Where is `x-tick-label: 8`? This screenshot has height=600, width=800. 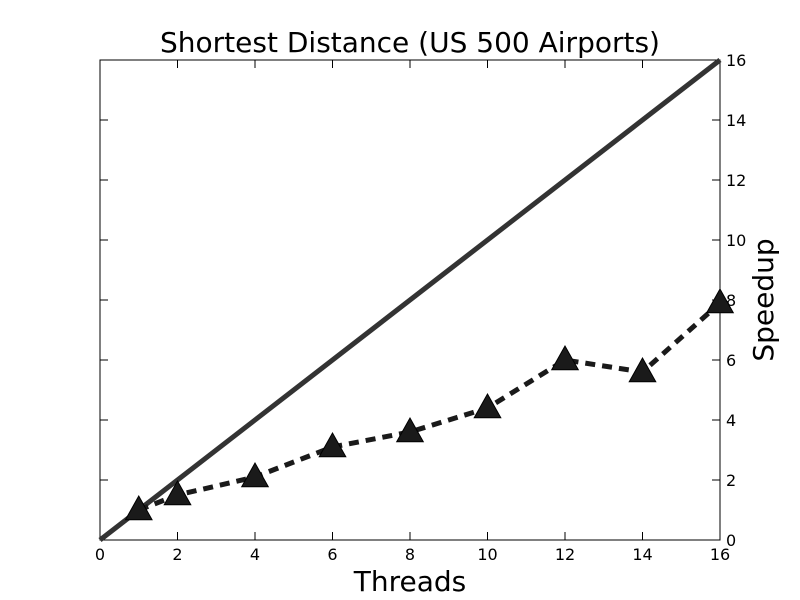 x-tick-label: 8 is located at coordinates (410, 554).